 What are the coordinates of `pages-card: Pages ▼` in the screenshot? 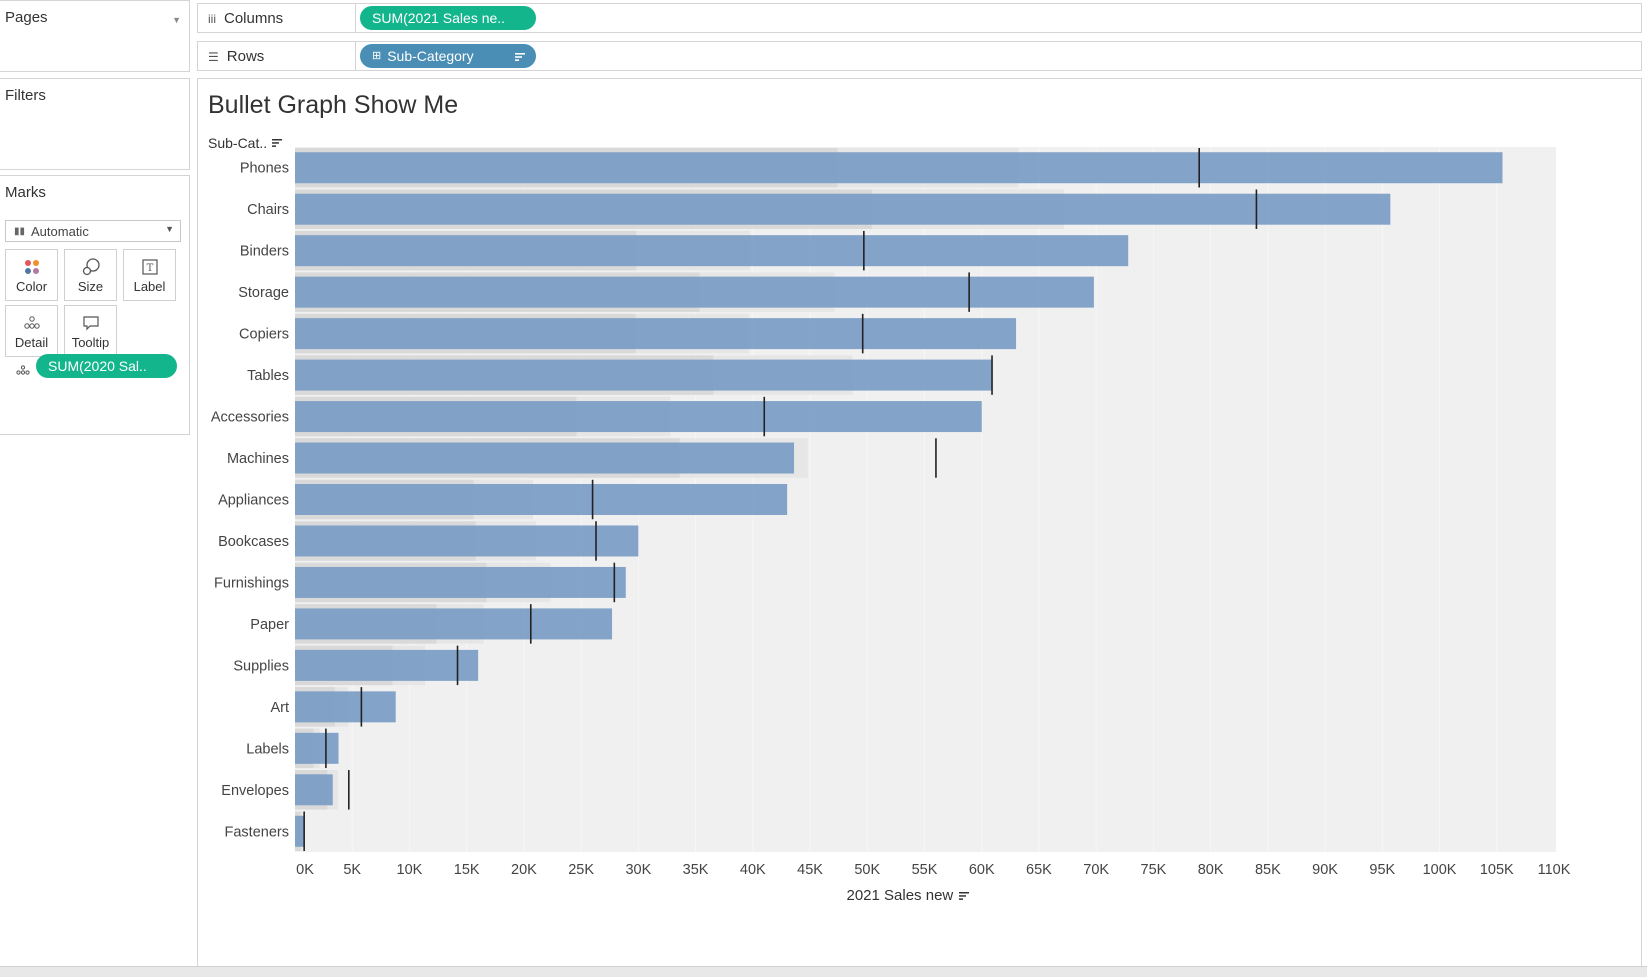 It's located at (95, 36).